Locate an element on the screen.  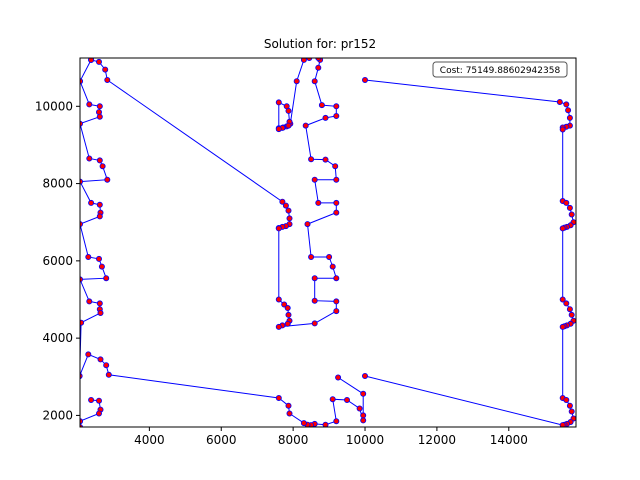
chart-title: Solution for: pr152 is located at coordinates (320, 44).